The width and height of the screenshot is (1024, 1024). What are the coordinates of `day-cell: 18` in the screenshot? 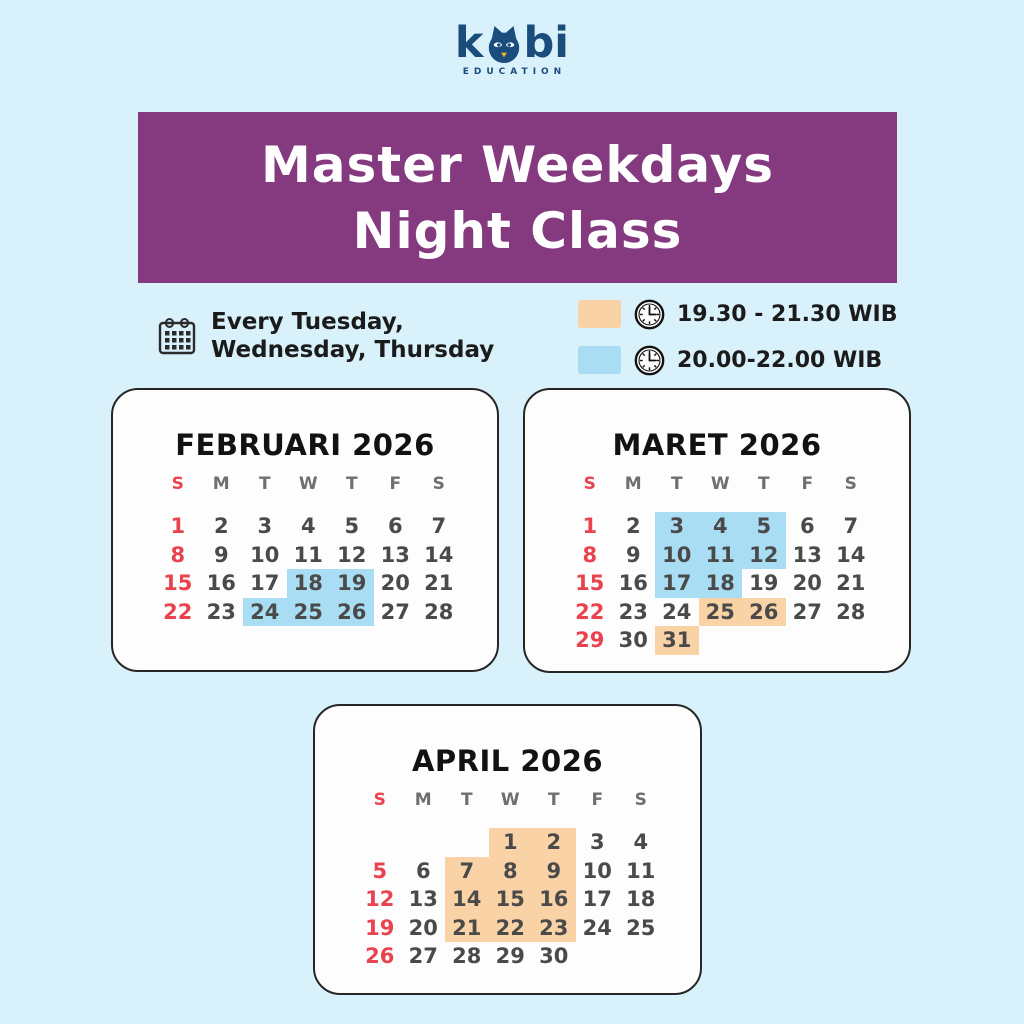 It's located at (641, 899).